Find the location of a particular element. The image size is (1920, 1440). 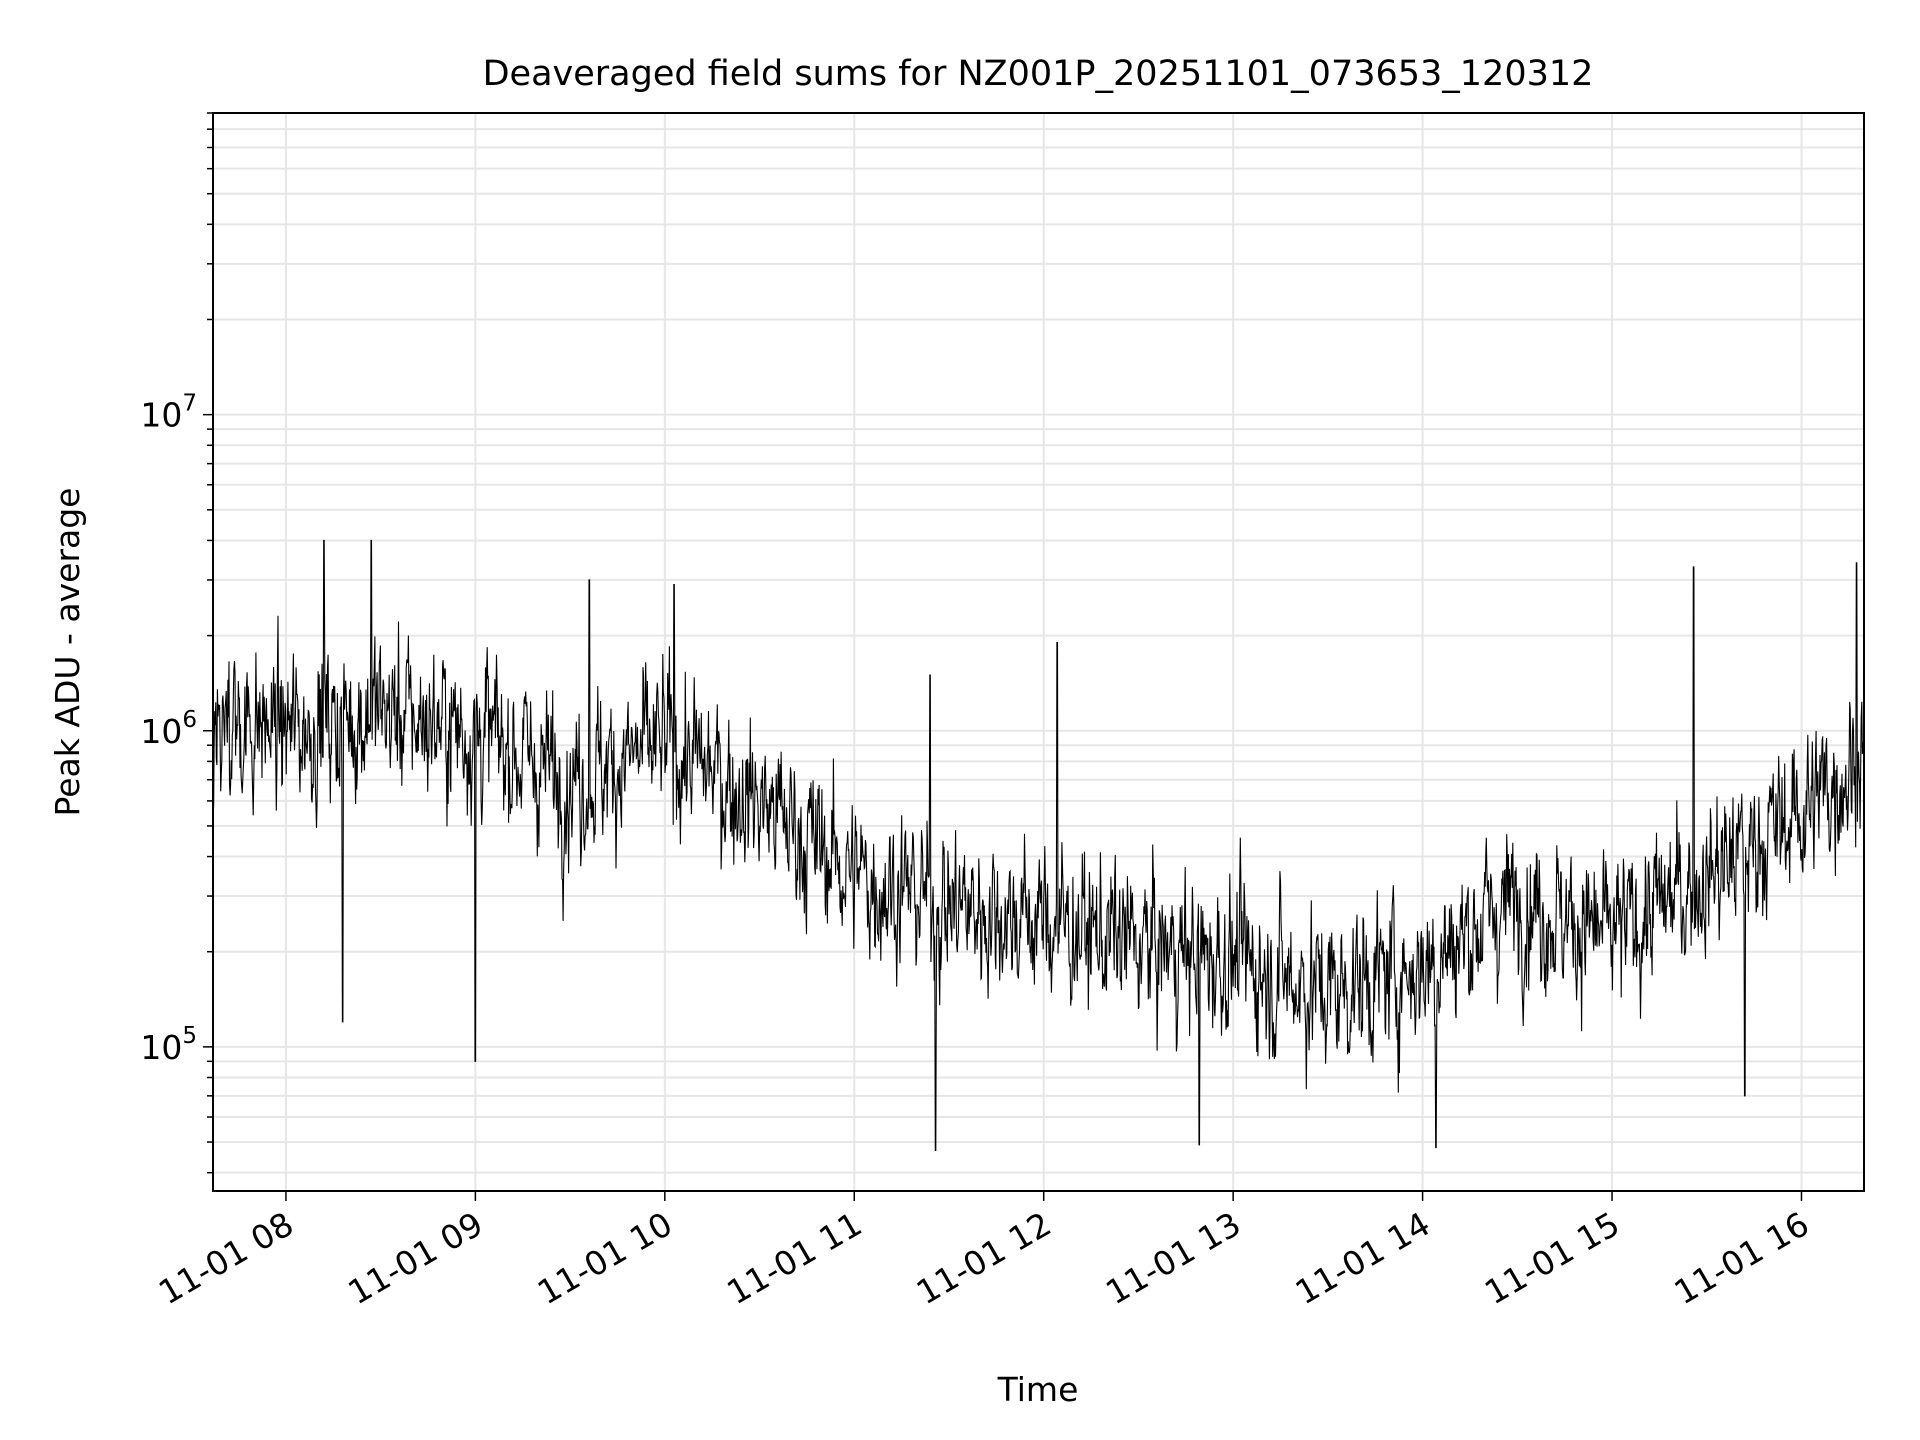

y-axis: 10⁵ 10⁶ 10⁷ is located at coordinates (176, 643).